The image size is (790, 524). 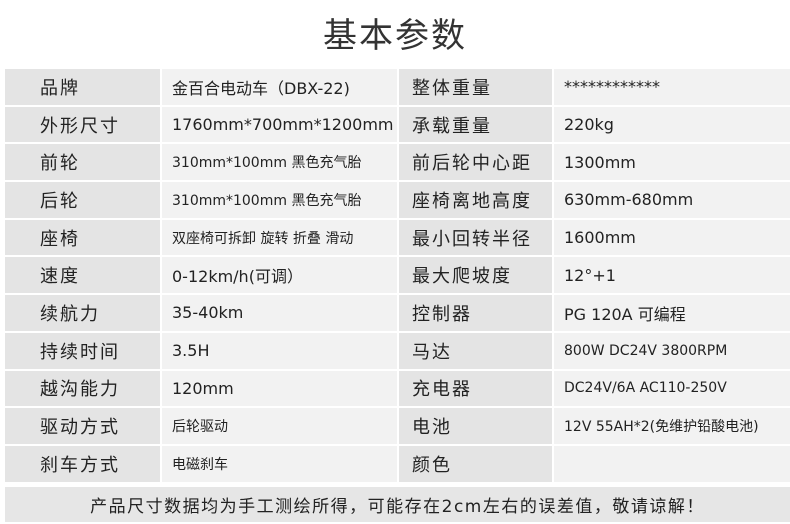 I want to click on spec-label: 充电器, so click(x=475, y=388).